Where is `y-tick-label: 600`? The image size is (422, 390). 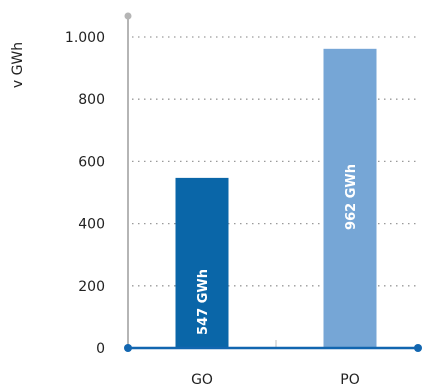 y-tick-label: 600 is located at coordinates (91, 162).